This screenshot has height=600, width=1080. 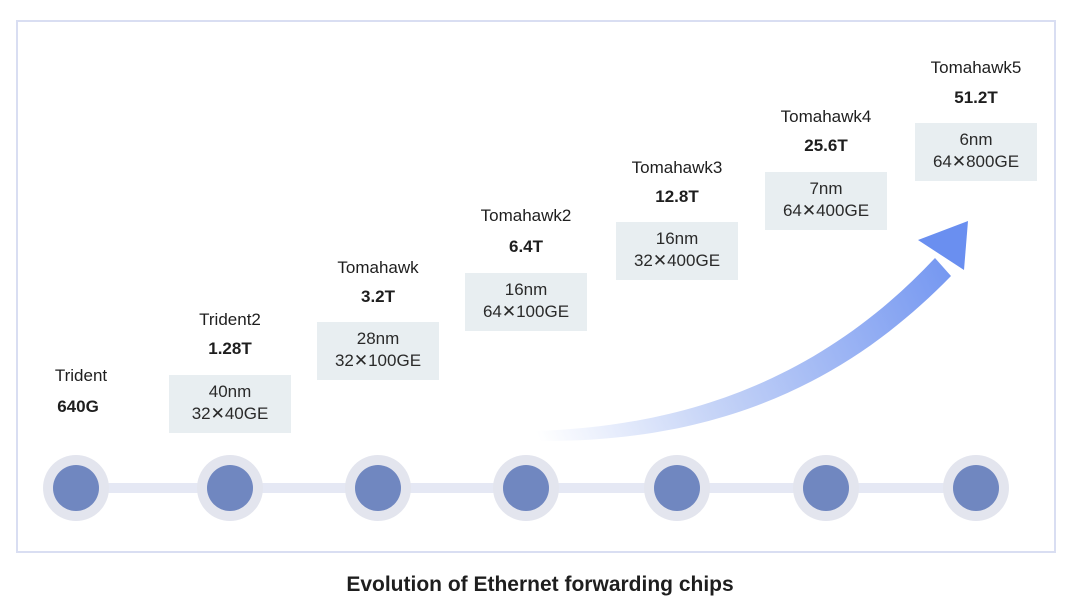 What do you see at coordinates (826, 210) in the screenshot?
I see `chip-port-config: 64✕400GE` at bounding box center [826, 210].